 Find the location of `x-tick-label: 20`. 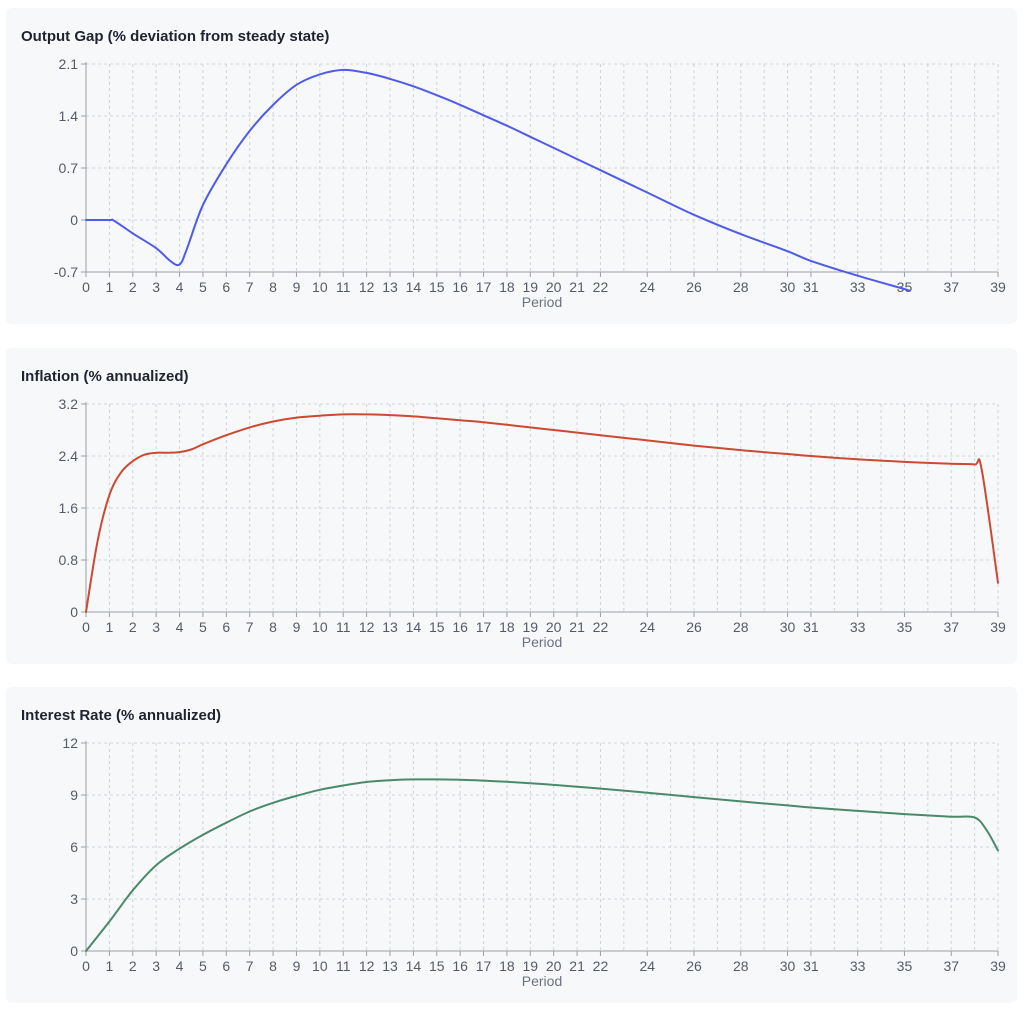

x-tick-label: 20 is located at coordinates (554, 966).